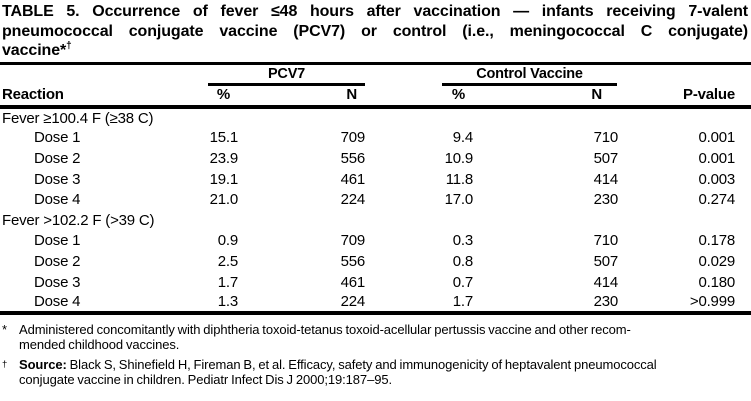 This screenshot has width=751, height=401. I want to click on group-header-pcv7-cell: PCV7, so click(263, 74).